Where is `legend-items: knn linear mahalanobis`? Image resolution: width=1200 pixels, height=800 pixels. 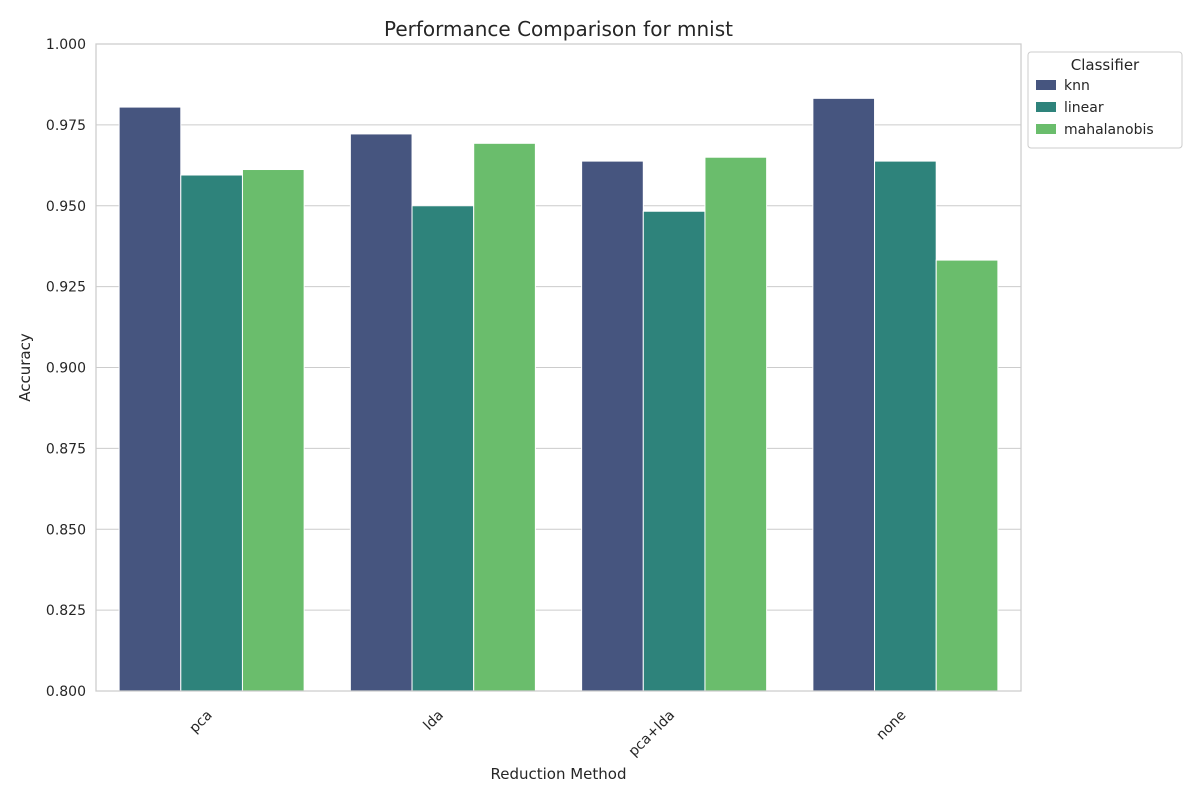
legend-items: knn linear mahalanobis is located at coordinates (1095, 108).